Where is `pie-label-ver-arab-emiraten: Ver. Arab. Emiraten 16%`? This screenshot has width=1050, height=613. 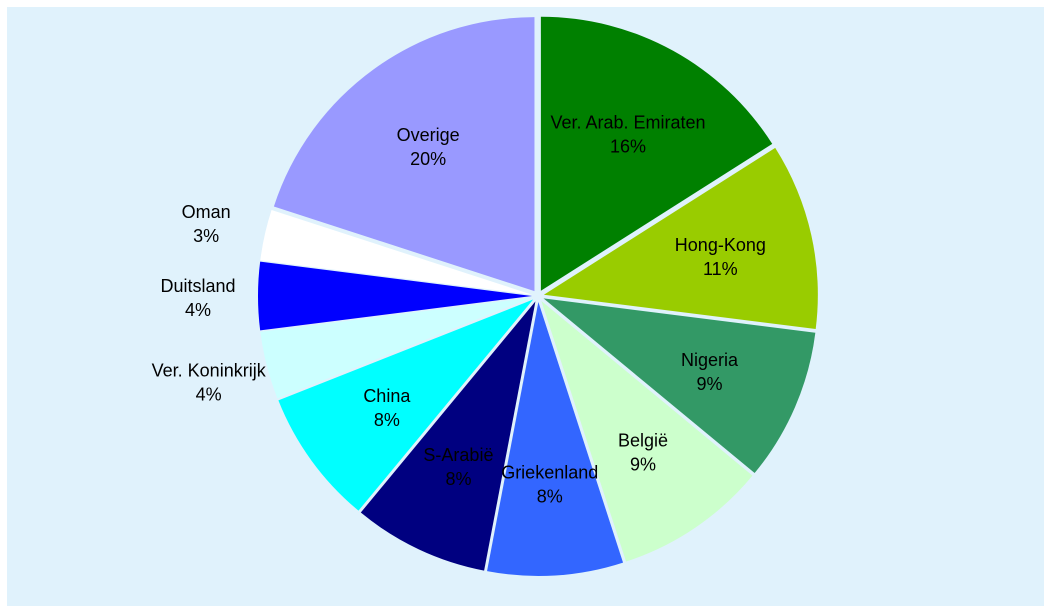 pie-label-ver-arab-emiraten: Ver. Arab. Emiraten 16% is located at coordinates (627, 134).